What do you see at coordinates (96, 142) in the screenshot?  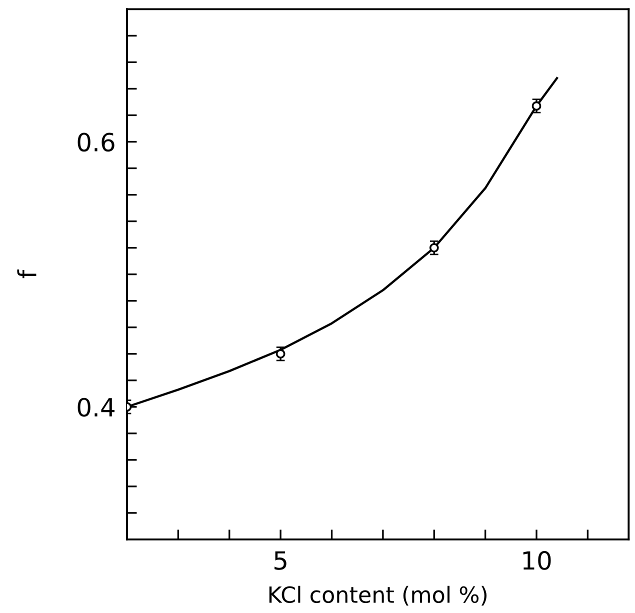 I see `y-tick-label: 0.6` at bounding box center [96, 142].